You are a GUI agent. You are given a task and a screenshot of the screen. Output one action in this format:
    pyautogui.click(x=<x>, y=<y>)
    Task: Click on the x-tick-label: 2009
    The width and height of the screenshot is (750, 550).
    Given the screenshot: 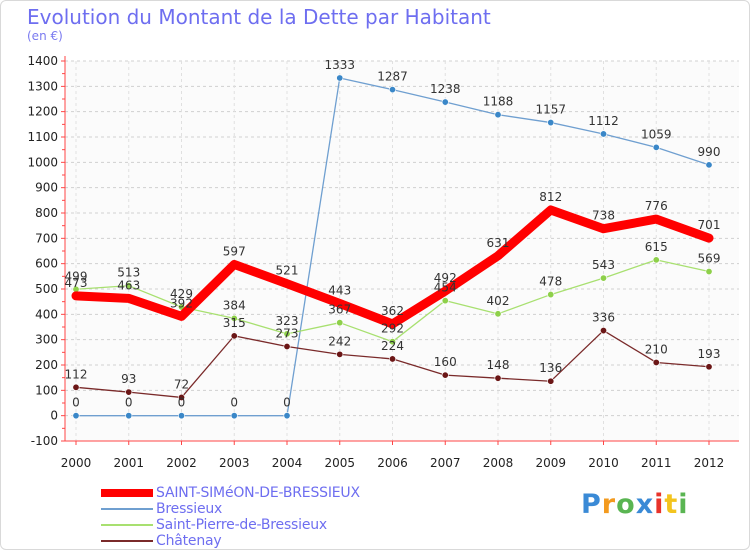 What is the action you would take?
    pyautogui.click(x=550, y=463)
    